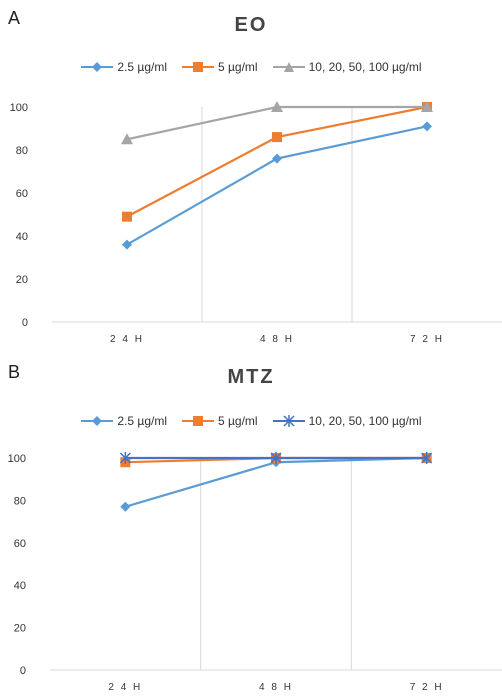 The width and height of the screenshot is (502, 696). I want to click on series-line, so click(277, 185).